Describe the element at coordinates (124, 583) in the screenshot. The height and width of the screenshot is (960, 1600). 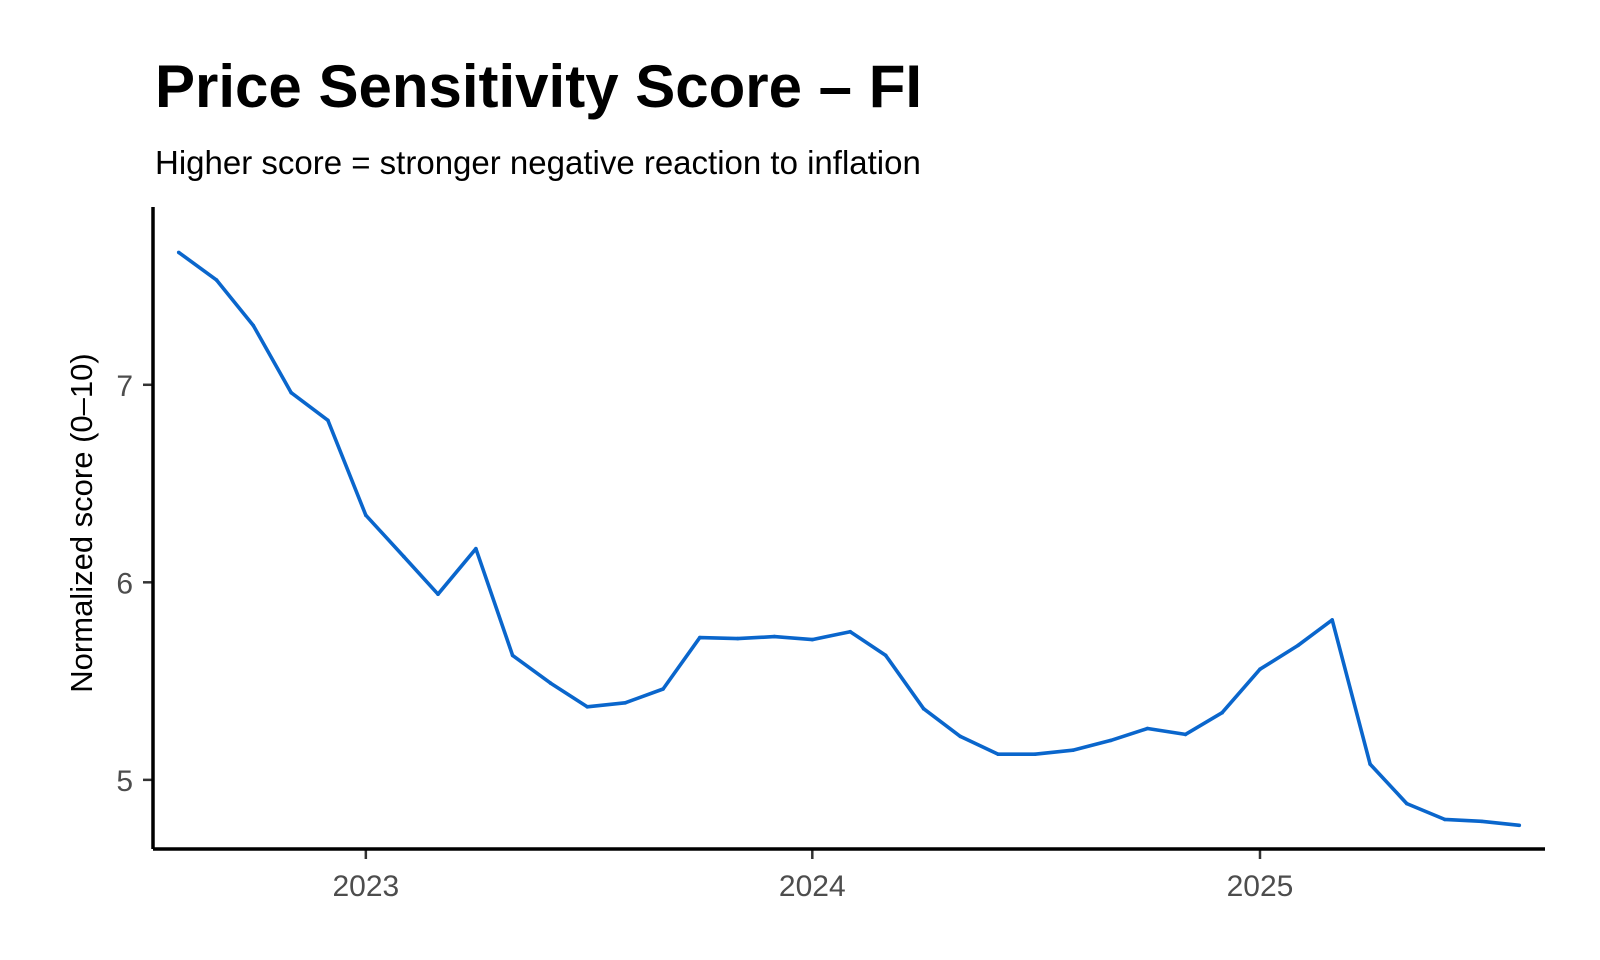
I see `y-tick-label: 6` at that location.